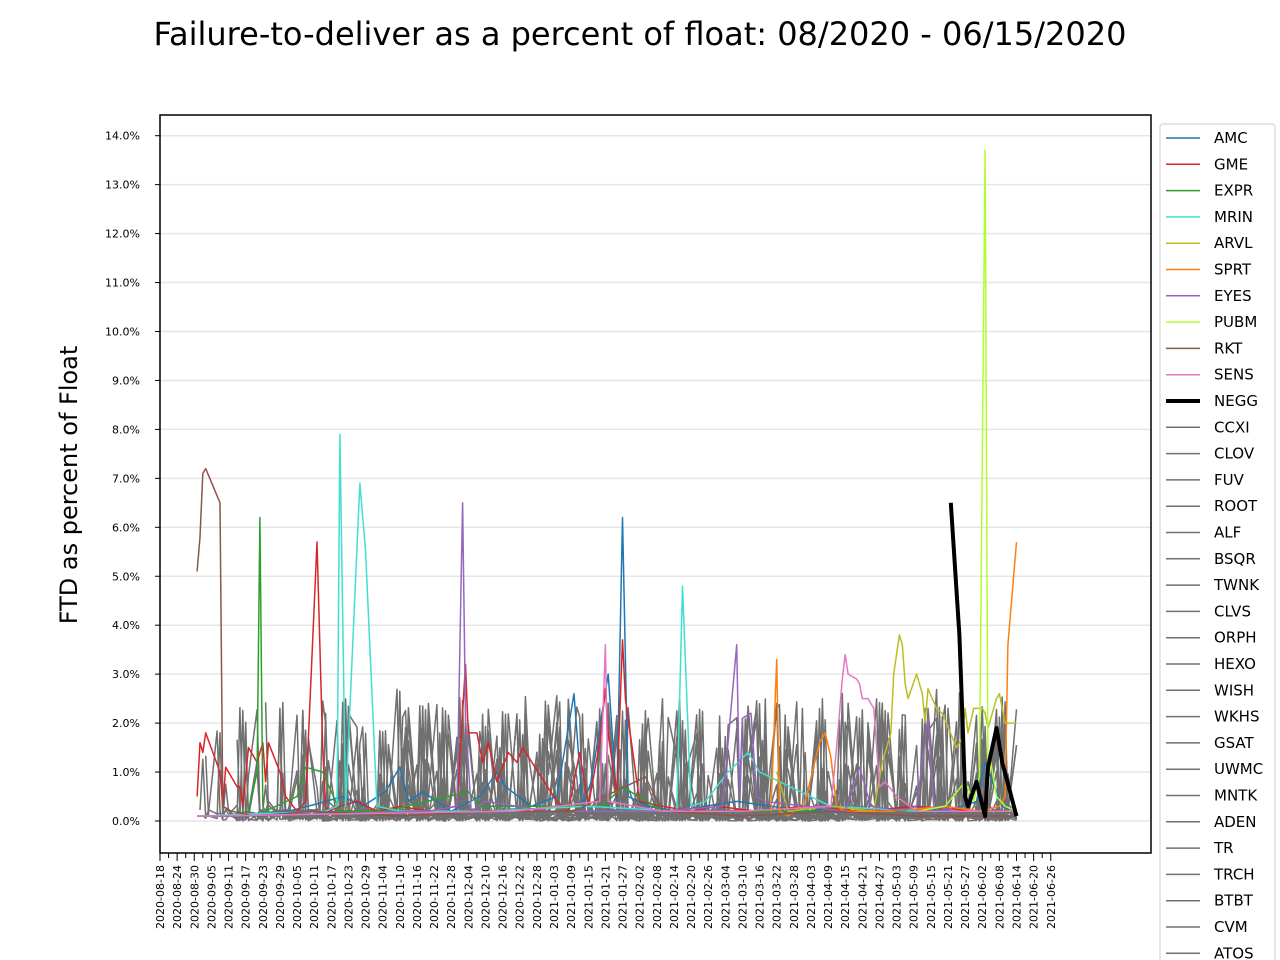  What do you see at coordinates (1234, 874) in the screenshot?
I see `legend-label-trch: TRCH` at bounding box center [1234, 874].